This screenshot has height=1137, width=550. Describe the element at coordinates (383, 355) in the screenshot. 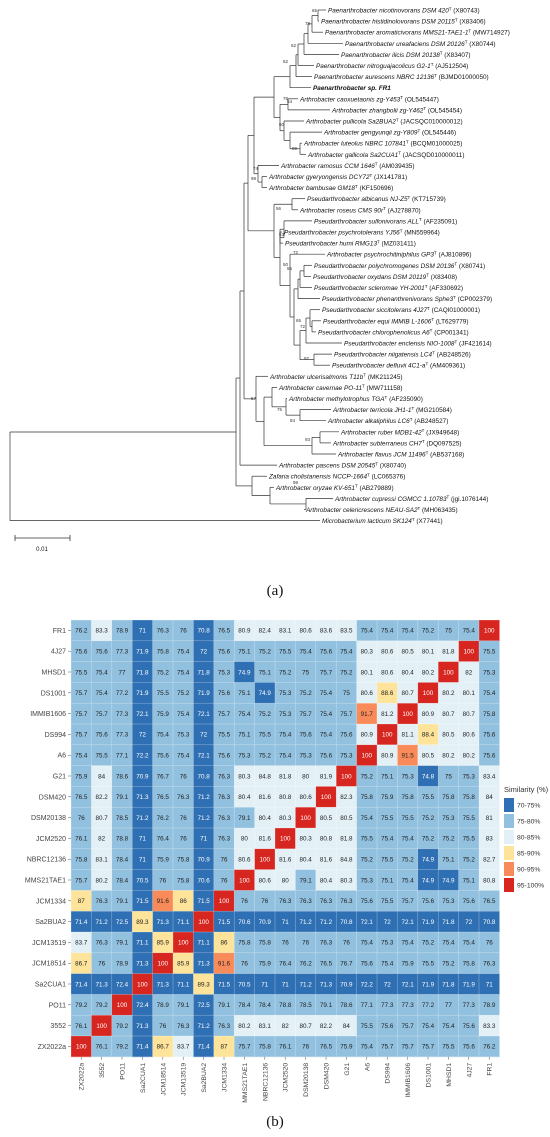

I see `leaf-name: Pseudarthrobacter niigatensis LC4` at that location.